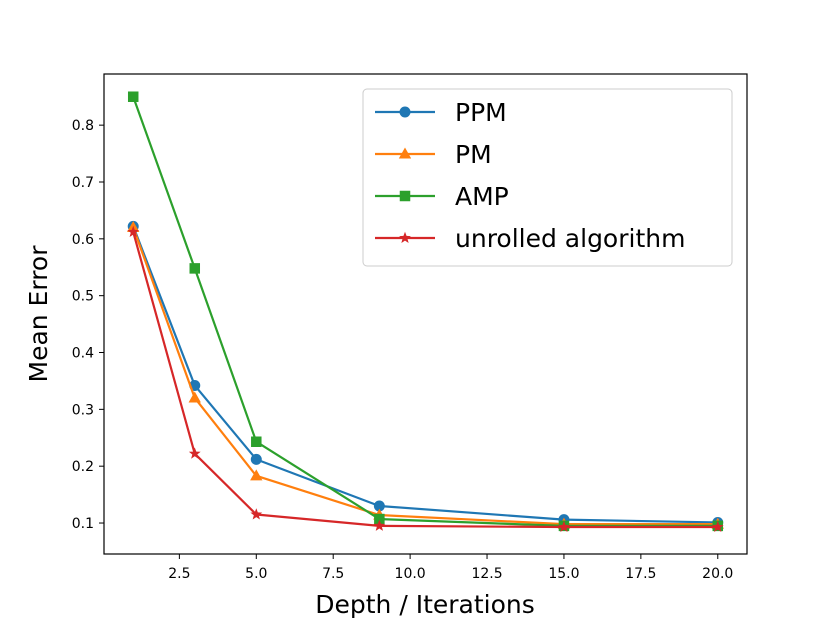 The height and width of the screenshot is (623, 830). Describe the element at coordinates (83, 467) in the screenshot. I see `y-tick-label: 0.2` at that location.